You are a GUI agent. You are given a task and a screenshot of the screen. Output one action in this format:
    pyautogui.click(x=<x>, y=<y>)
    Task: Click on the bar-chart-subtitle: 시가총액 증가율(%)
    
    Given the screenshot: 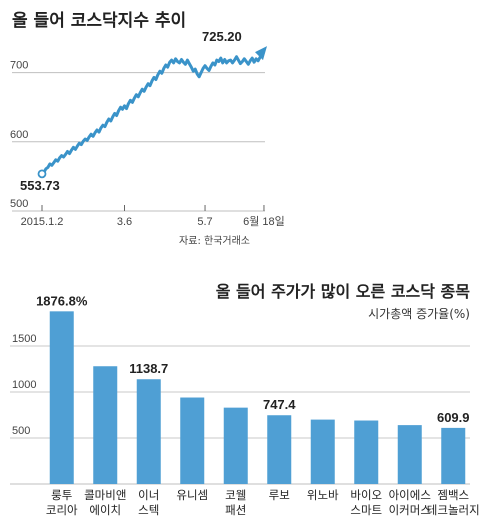 What is the action you would take?
    pyautogui.click(x=419, y=314)
    